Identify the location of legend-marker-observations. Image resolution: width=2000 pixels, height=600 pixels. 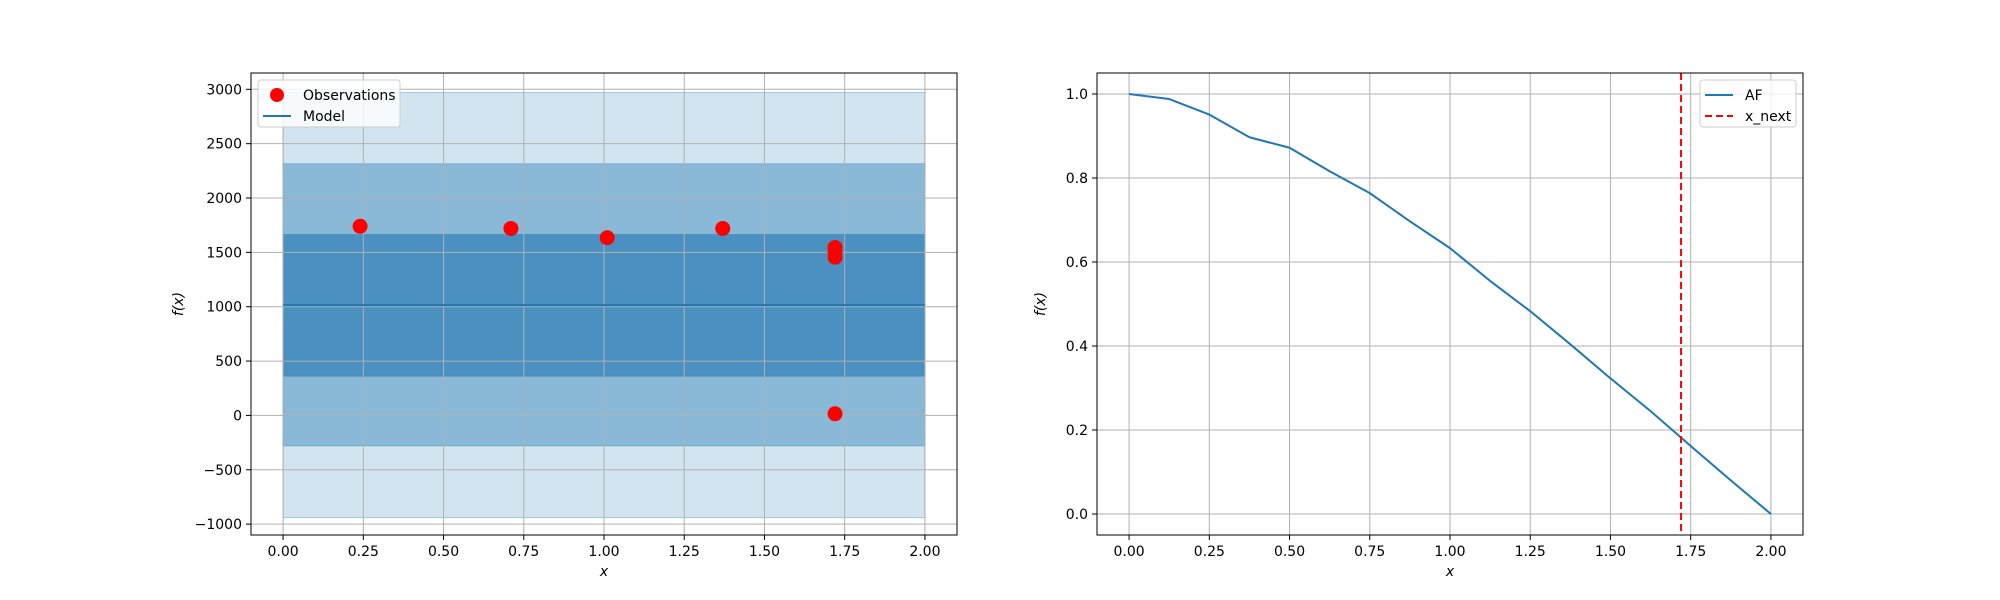
(277, 95).